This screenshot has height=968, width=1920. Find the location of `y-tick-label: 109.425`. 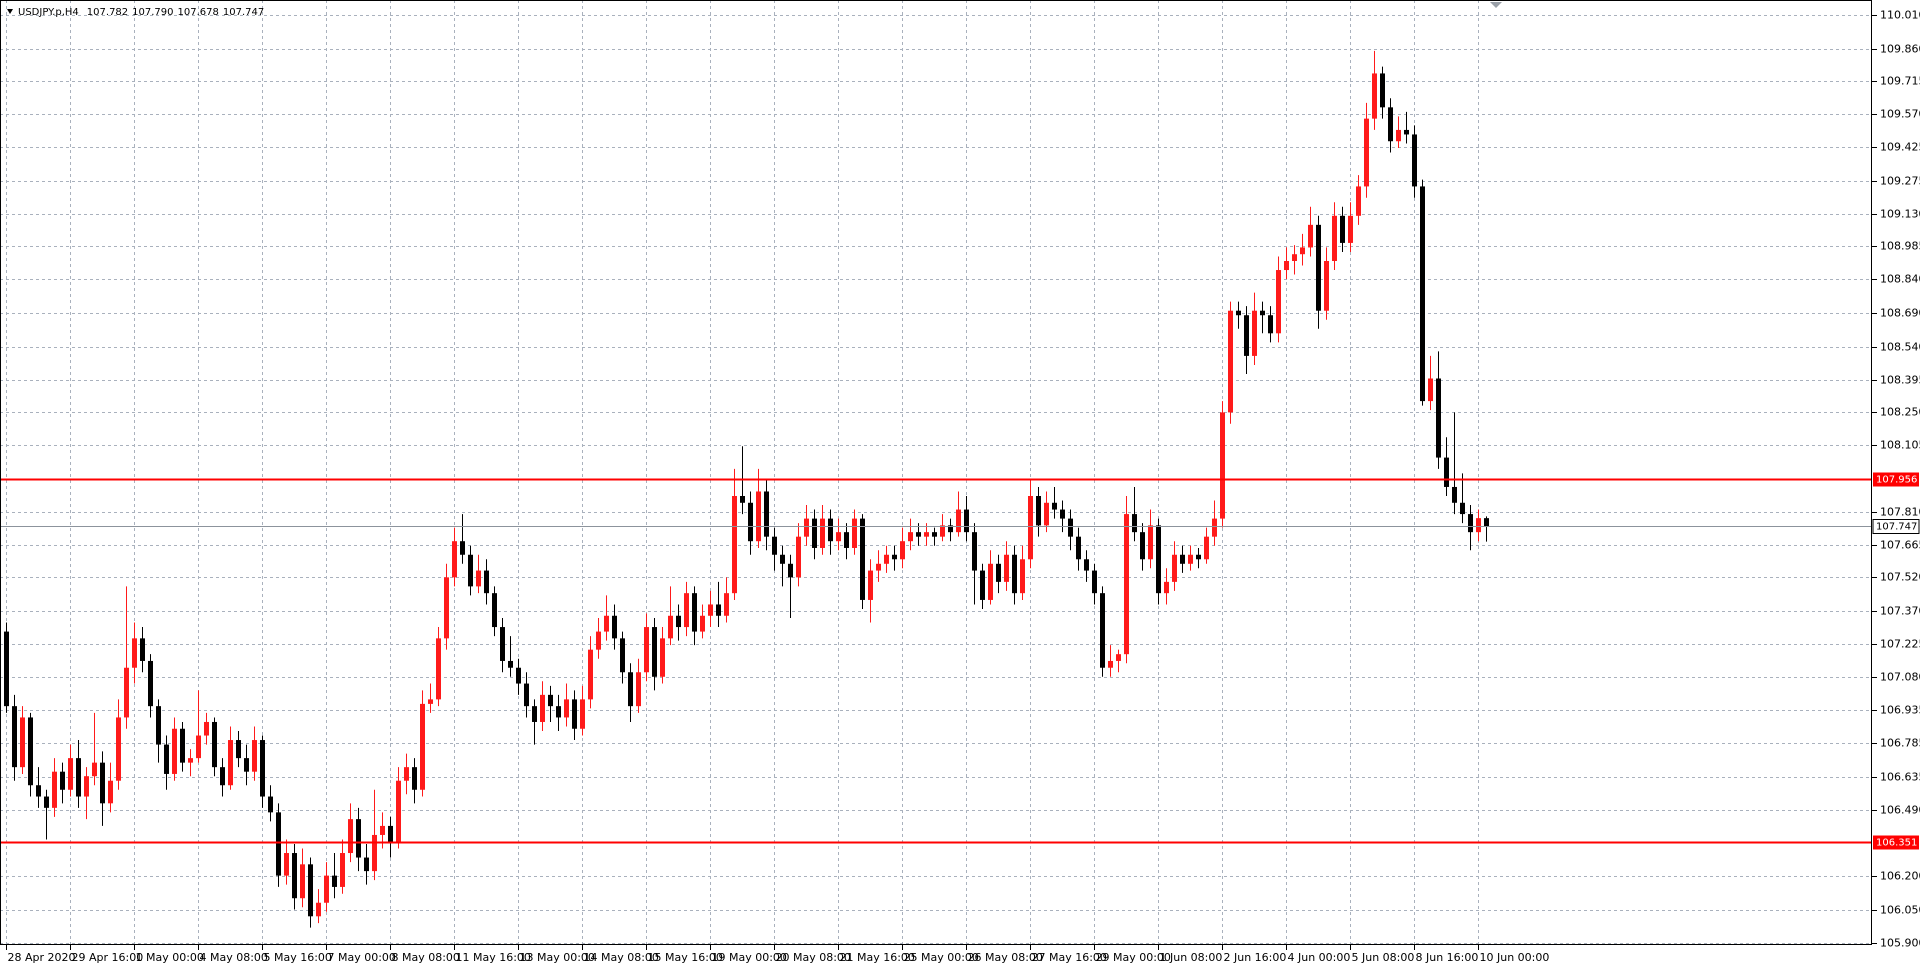

y-tick-label: 109.425 is located at coordinates (1900, 147).